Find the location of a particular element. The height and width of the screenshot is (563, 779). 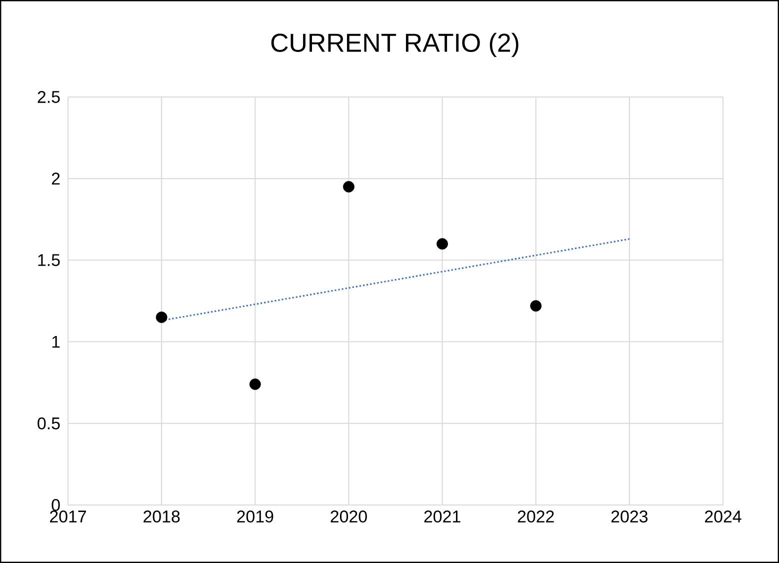

y-tick-label: 2.5 is located at coordinates (49, 96).